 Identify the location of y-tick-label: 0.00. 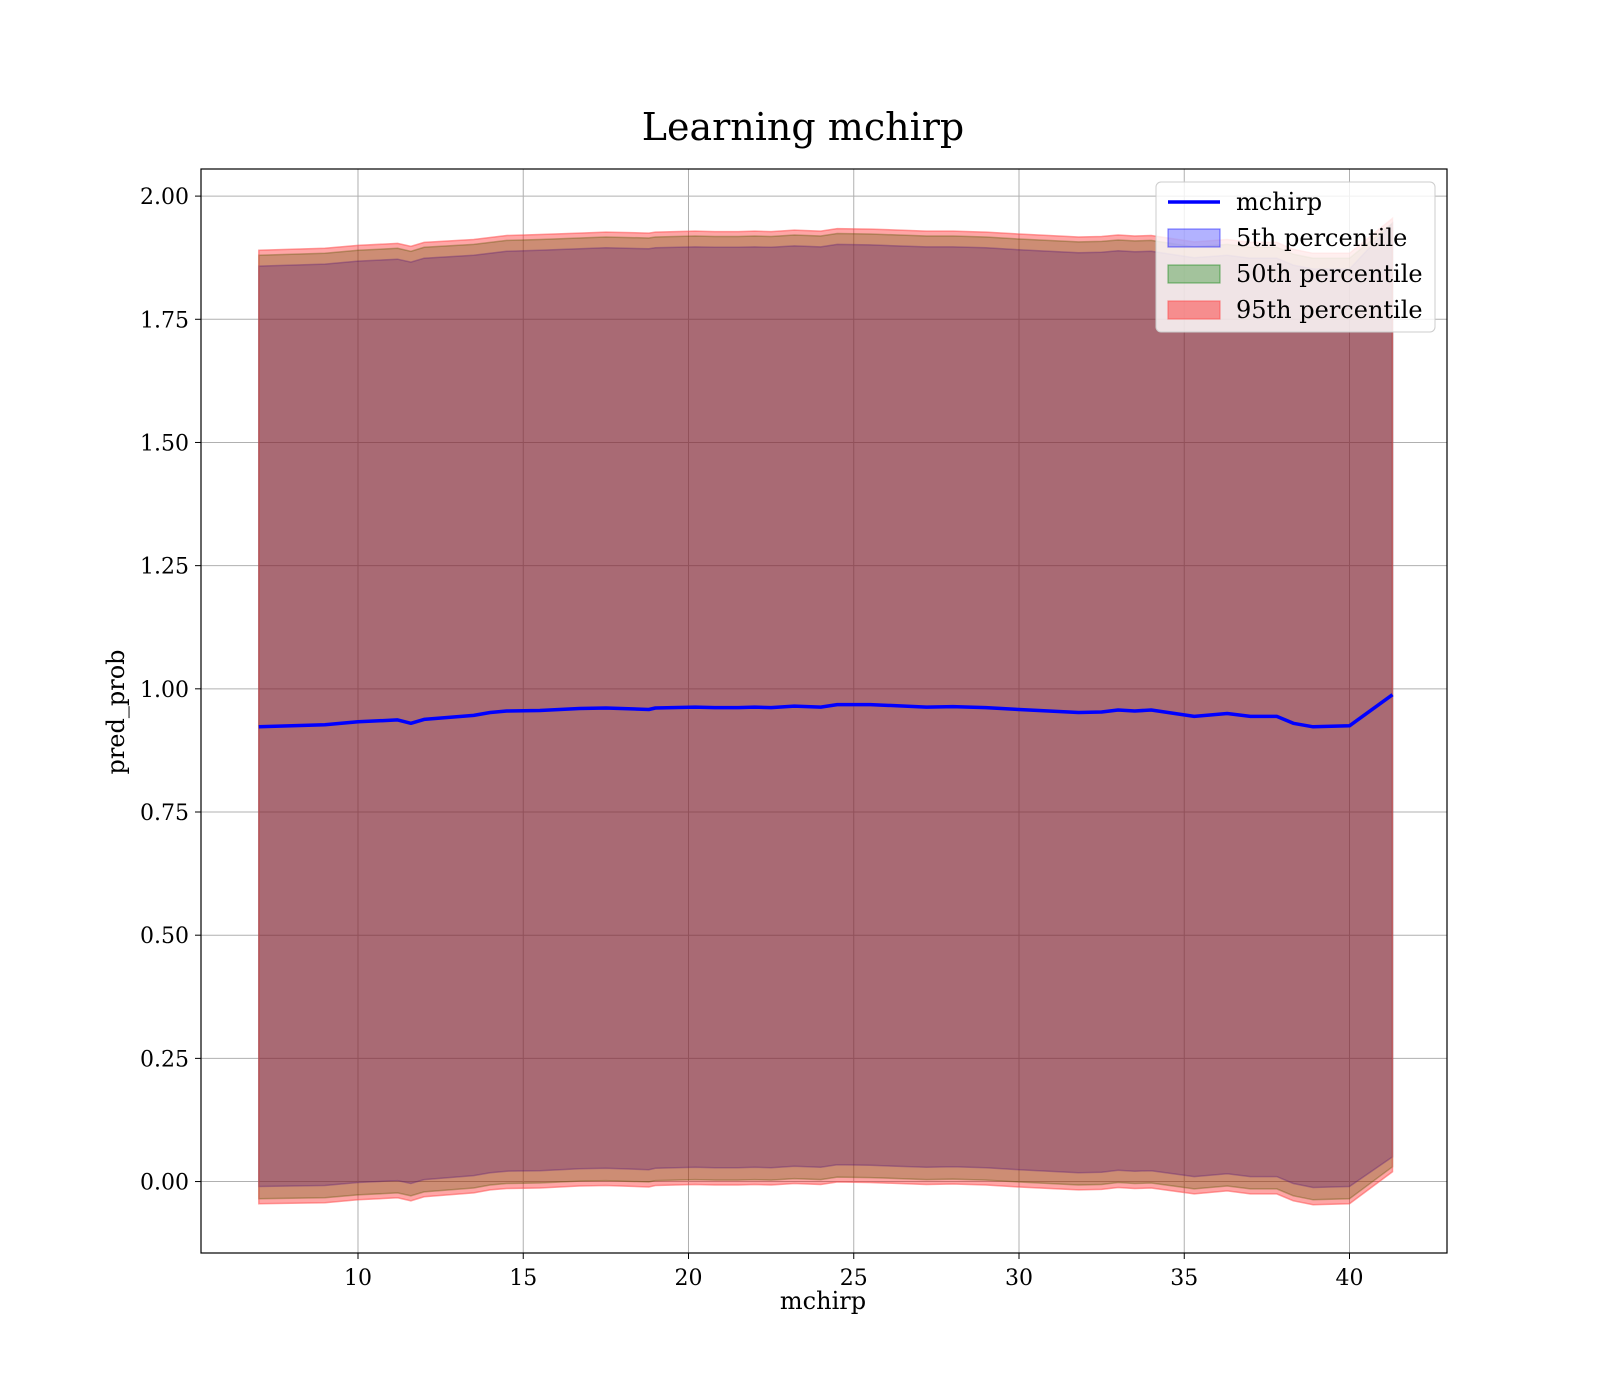
(164, 1183).